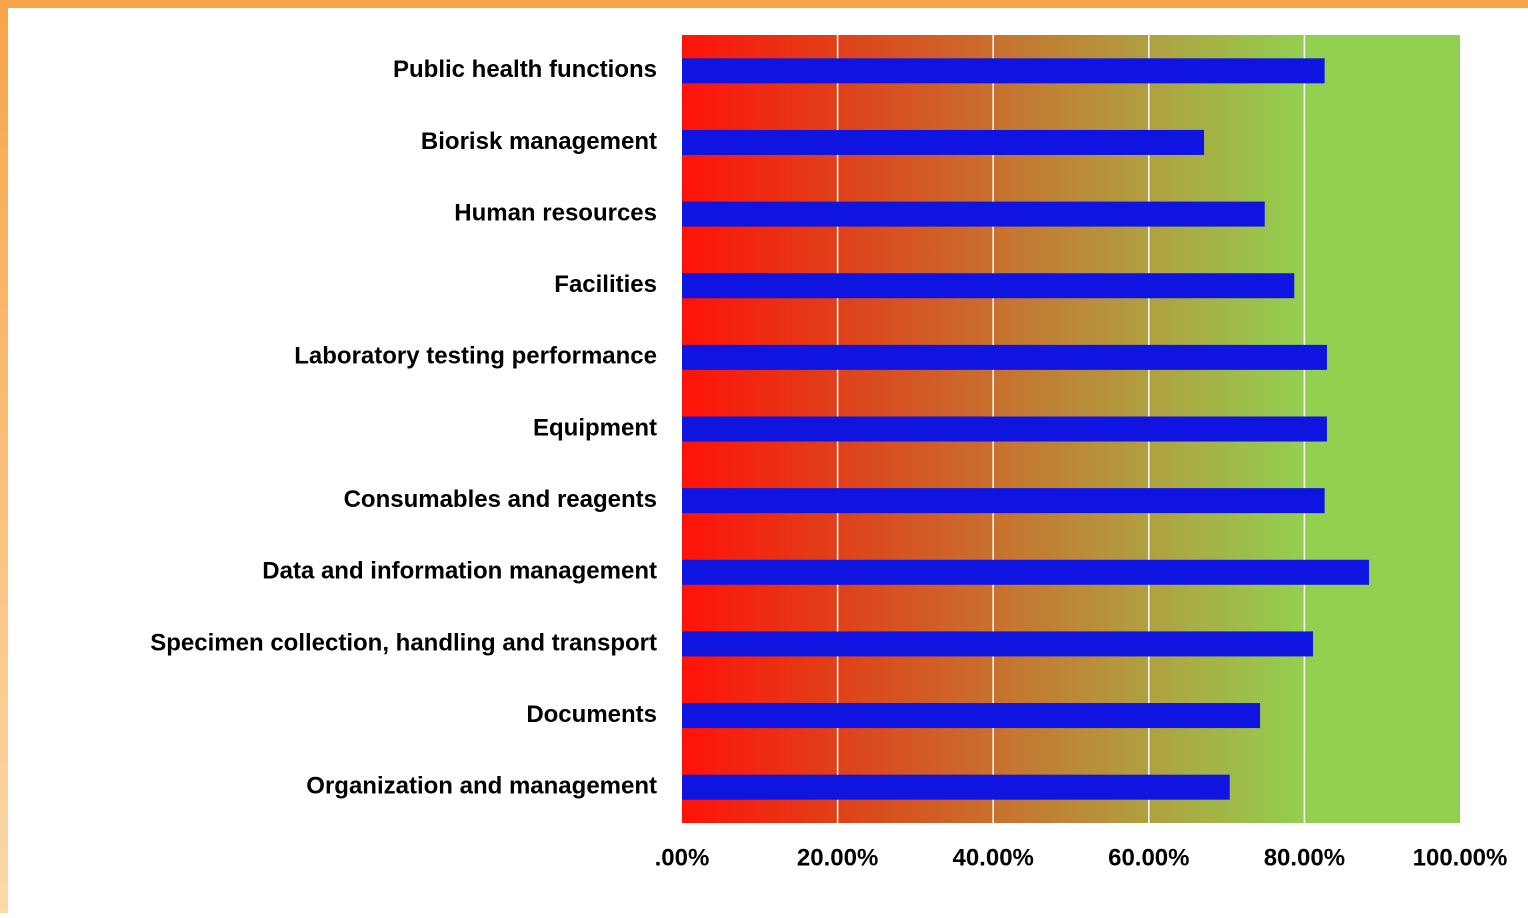 This screenshot has width=1528, height=918. I want to click on x-tick-label: 20.00%, so click(837, 857).